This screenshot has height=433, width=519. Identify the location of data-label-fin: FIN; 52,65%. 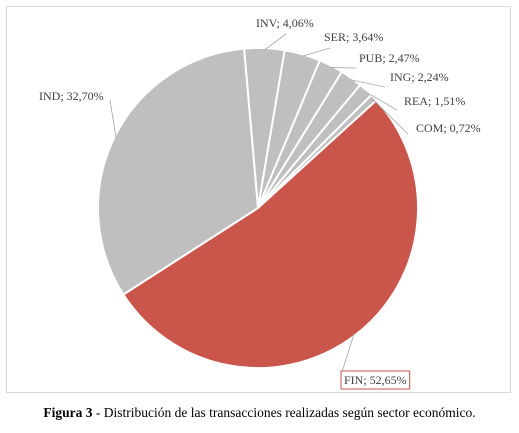
(375, 380).